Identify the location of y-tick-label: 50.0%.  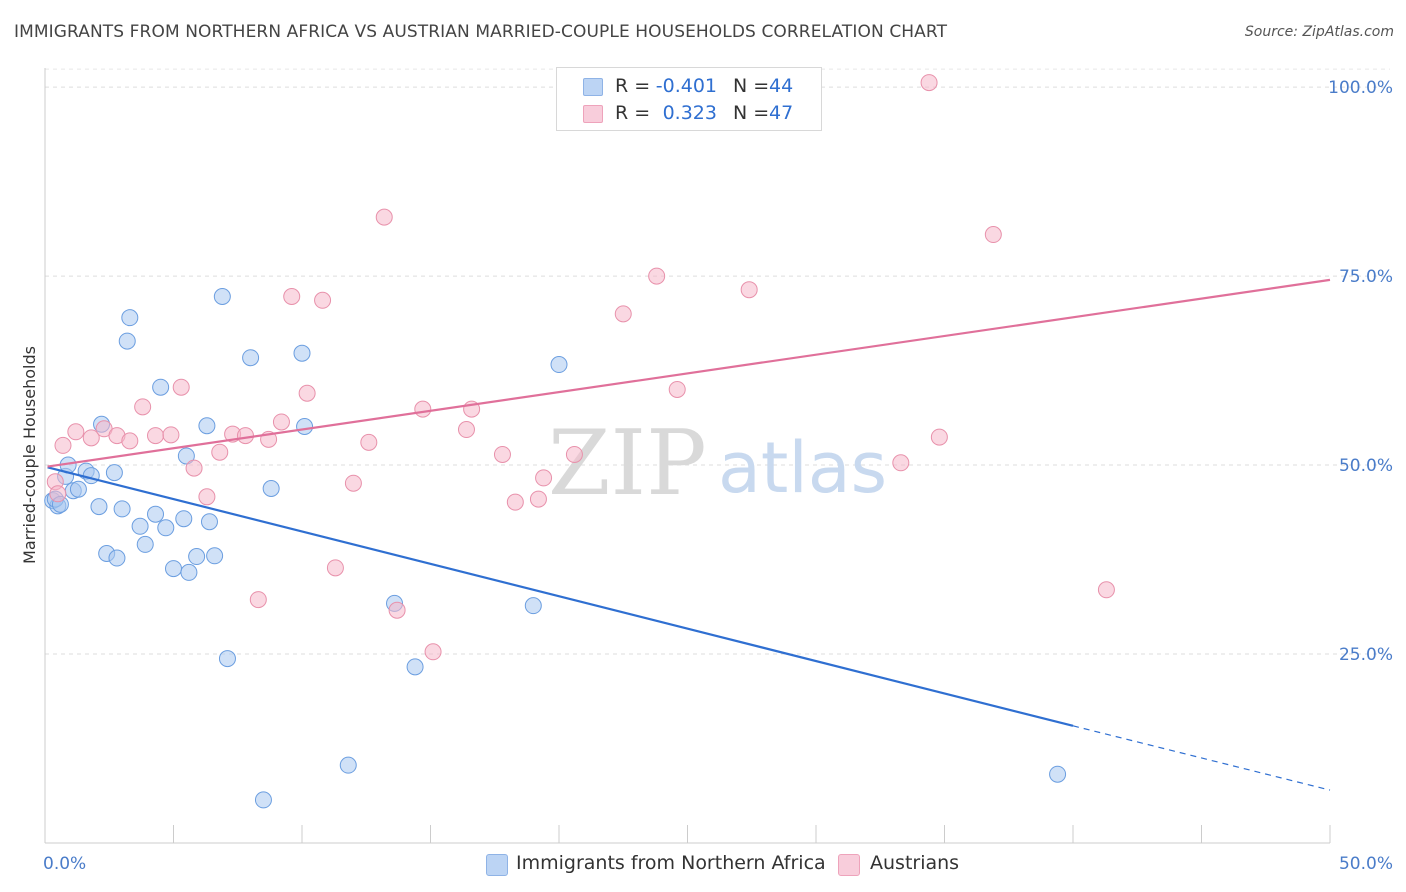
(1366, 466).